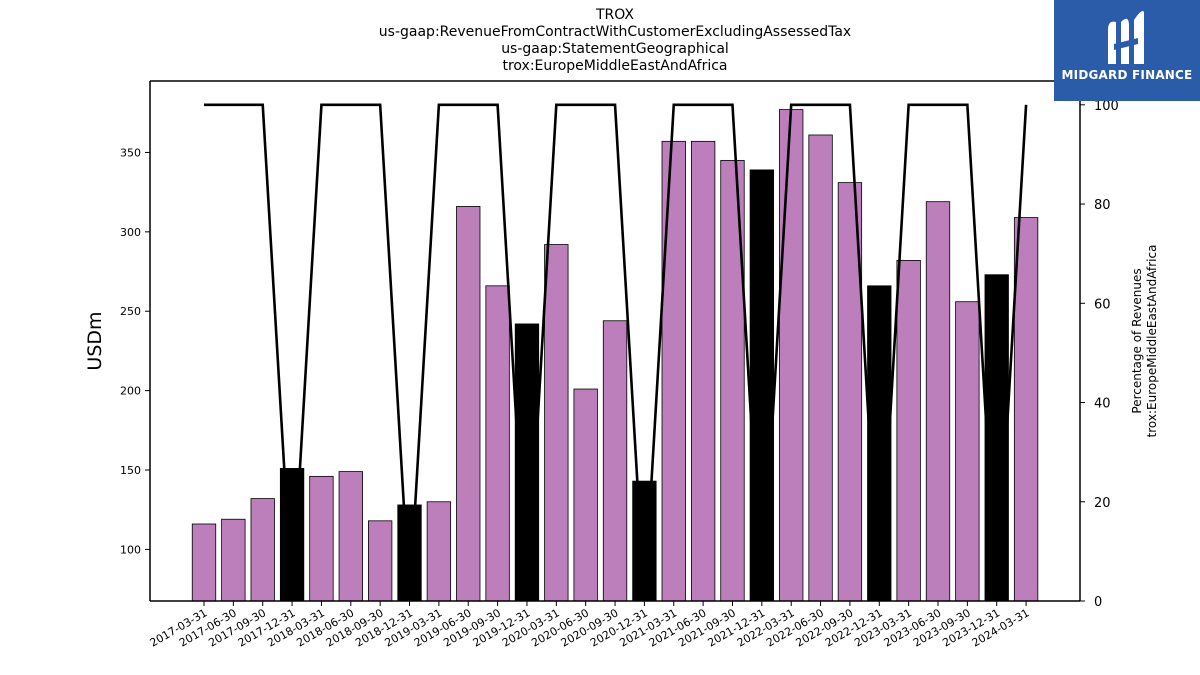  What do you see at coordinates (130, 391) in the screenshot?
I see `y-tick-label: 200` at bounding box center [130, 391].